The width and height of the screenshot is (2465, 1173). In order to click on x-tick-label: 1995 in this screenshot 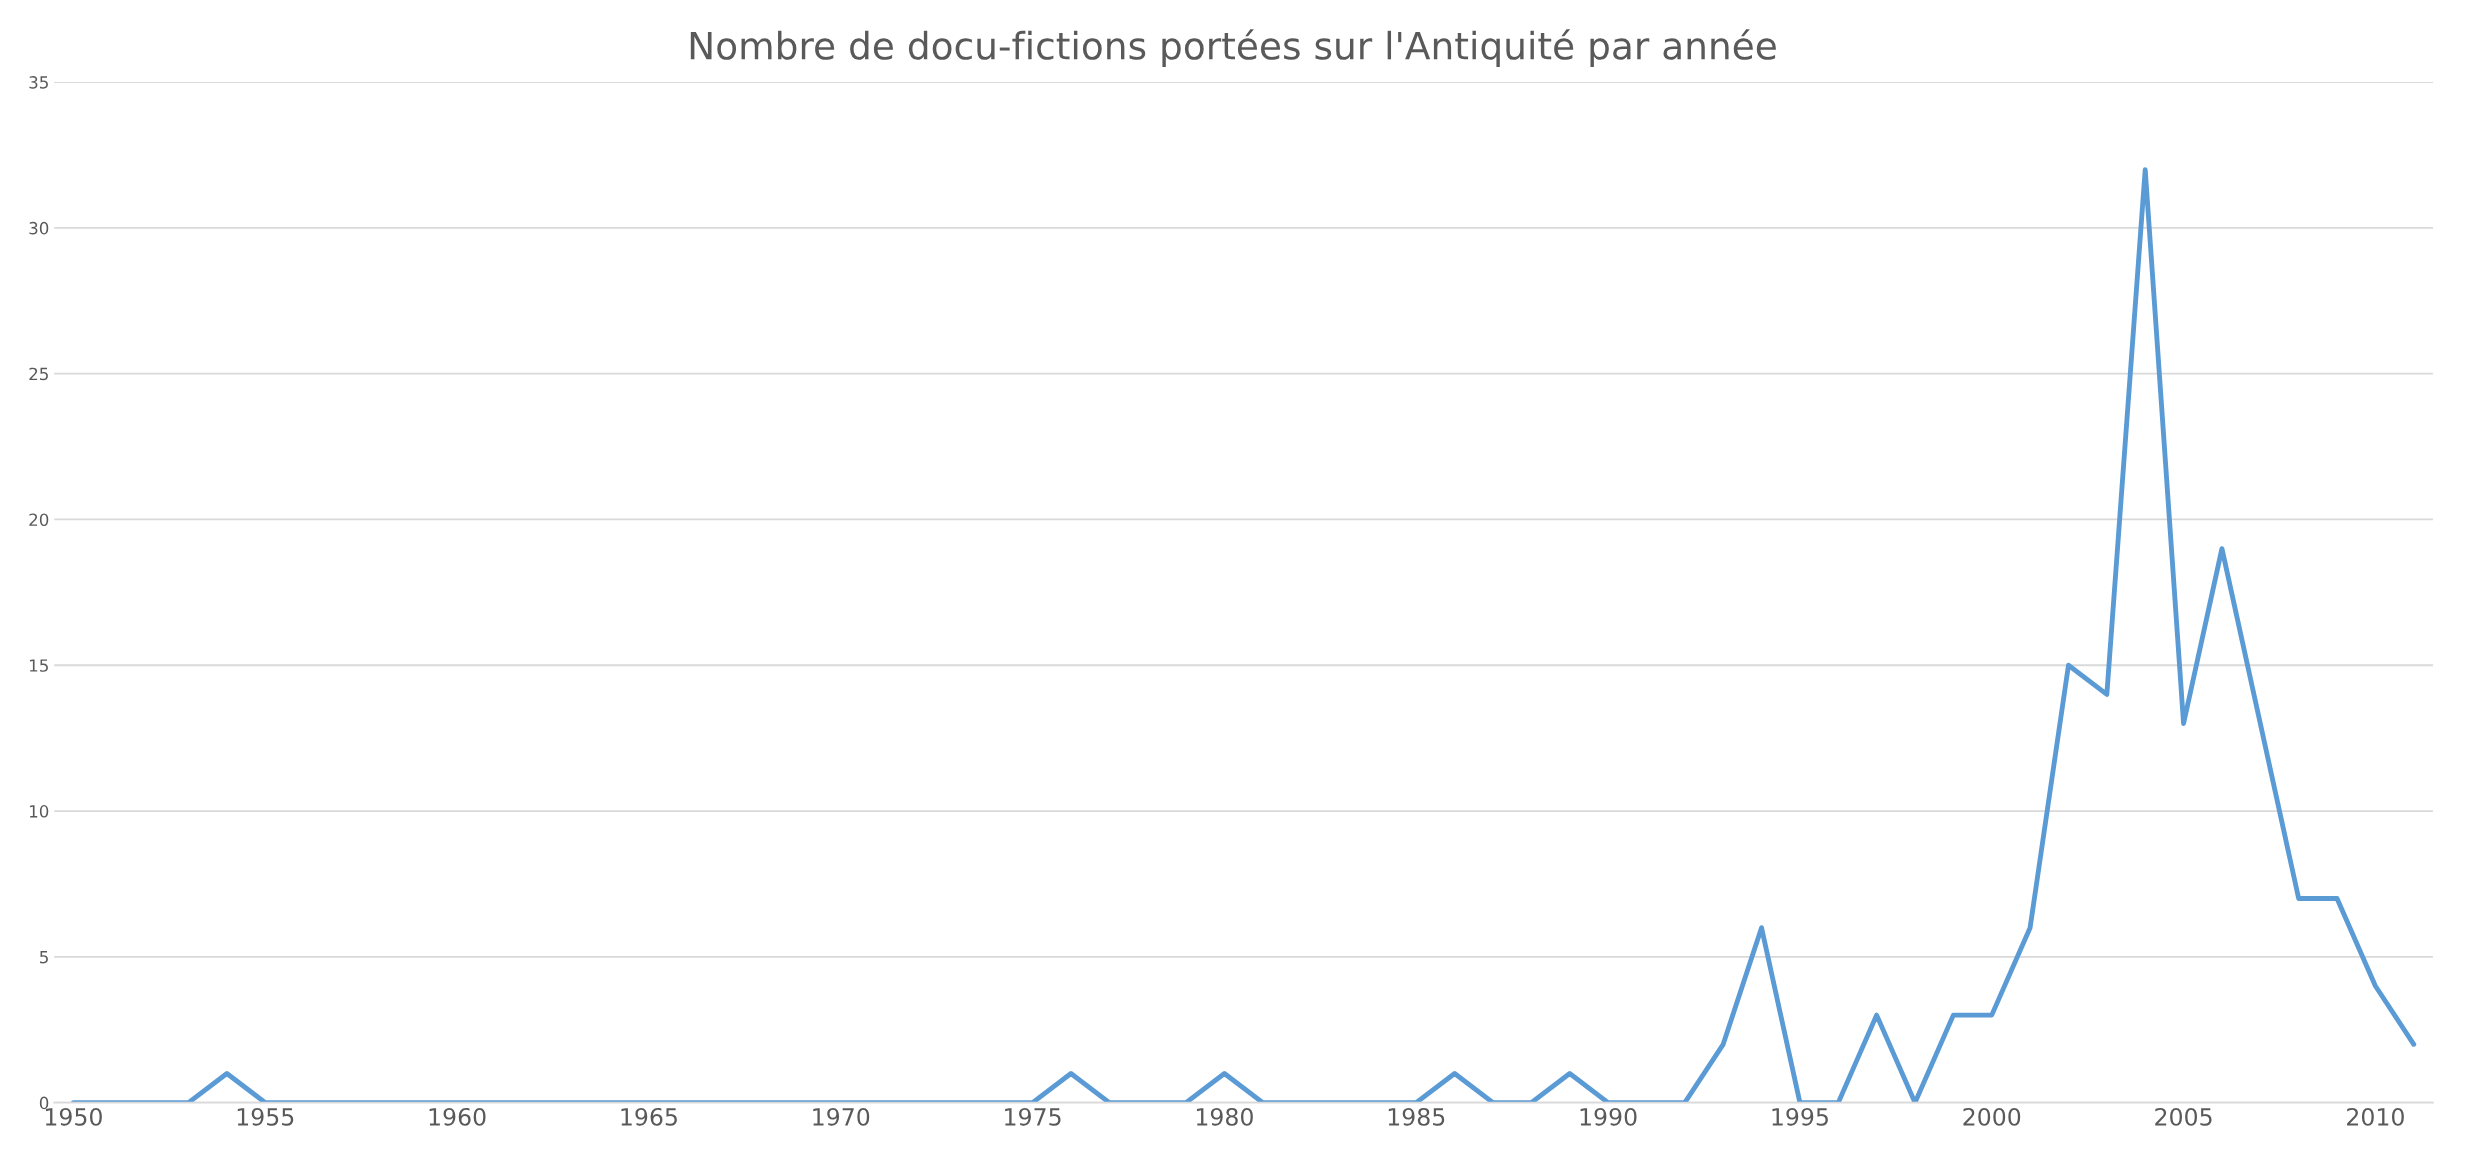, I will do `click(1800, 1116)`.